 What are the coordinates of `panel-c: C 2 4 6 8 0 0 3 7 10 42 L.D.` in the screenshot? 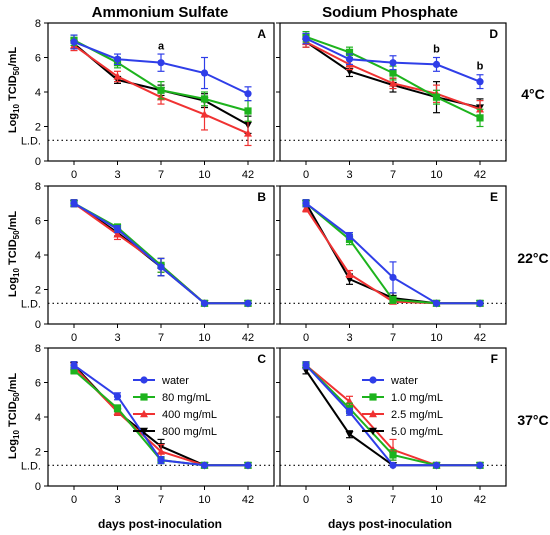 It's located at (148, 424).